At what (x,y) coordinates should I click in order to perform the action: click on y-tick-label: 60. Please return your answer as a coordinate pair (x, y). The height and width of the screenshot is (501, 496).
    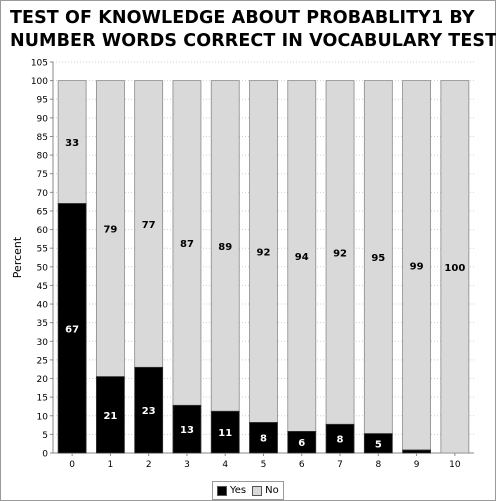
    Looking at the image, I should click on (43, 231).